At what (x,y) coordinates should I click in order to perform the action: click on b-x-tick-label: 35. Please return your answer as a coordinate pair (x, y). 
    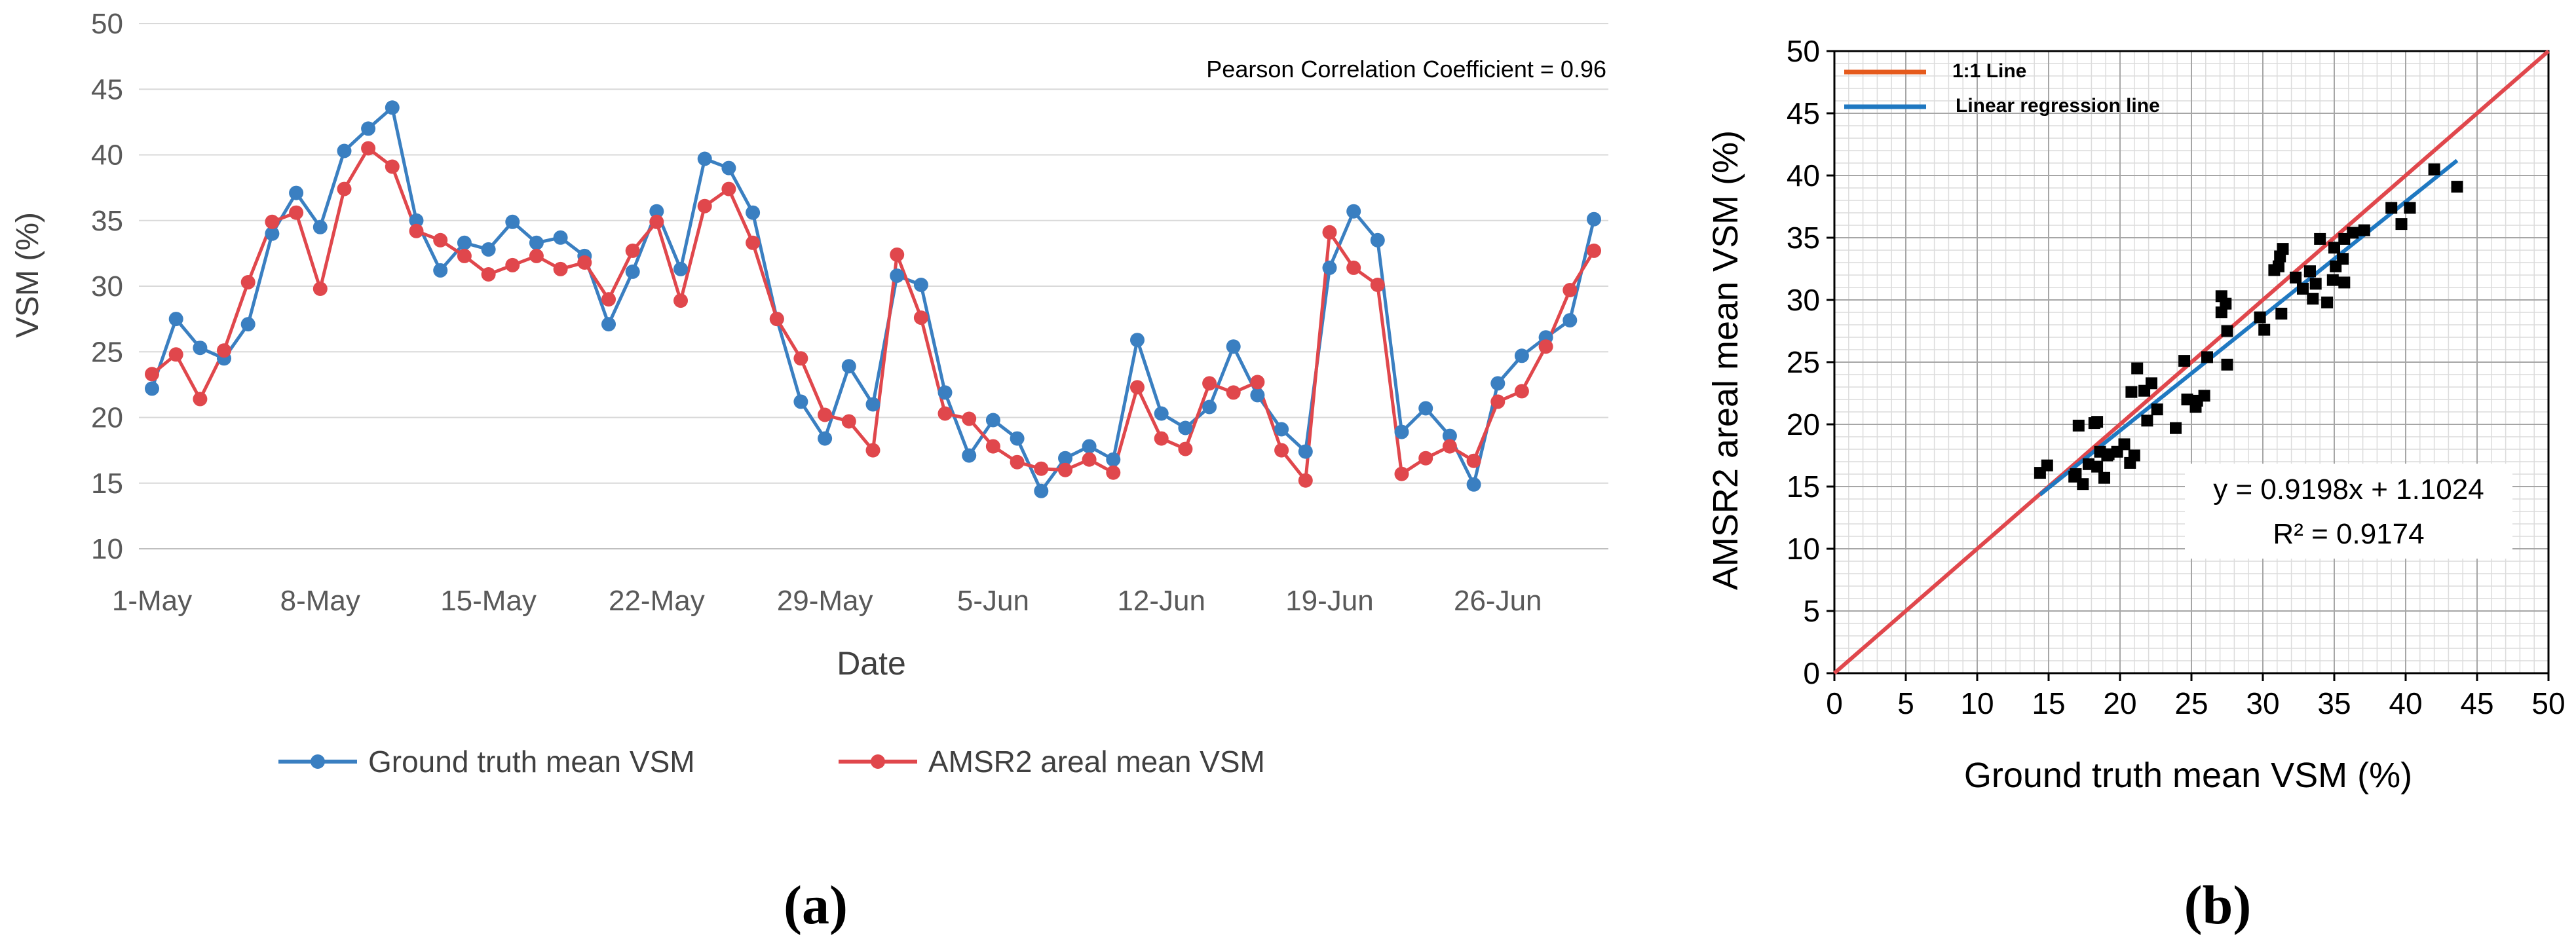
    Looking at the image, I should click on (2334, 703).